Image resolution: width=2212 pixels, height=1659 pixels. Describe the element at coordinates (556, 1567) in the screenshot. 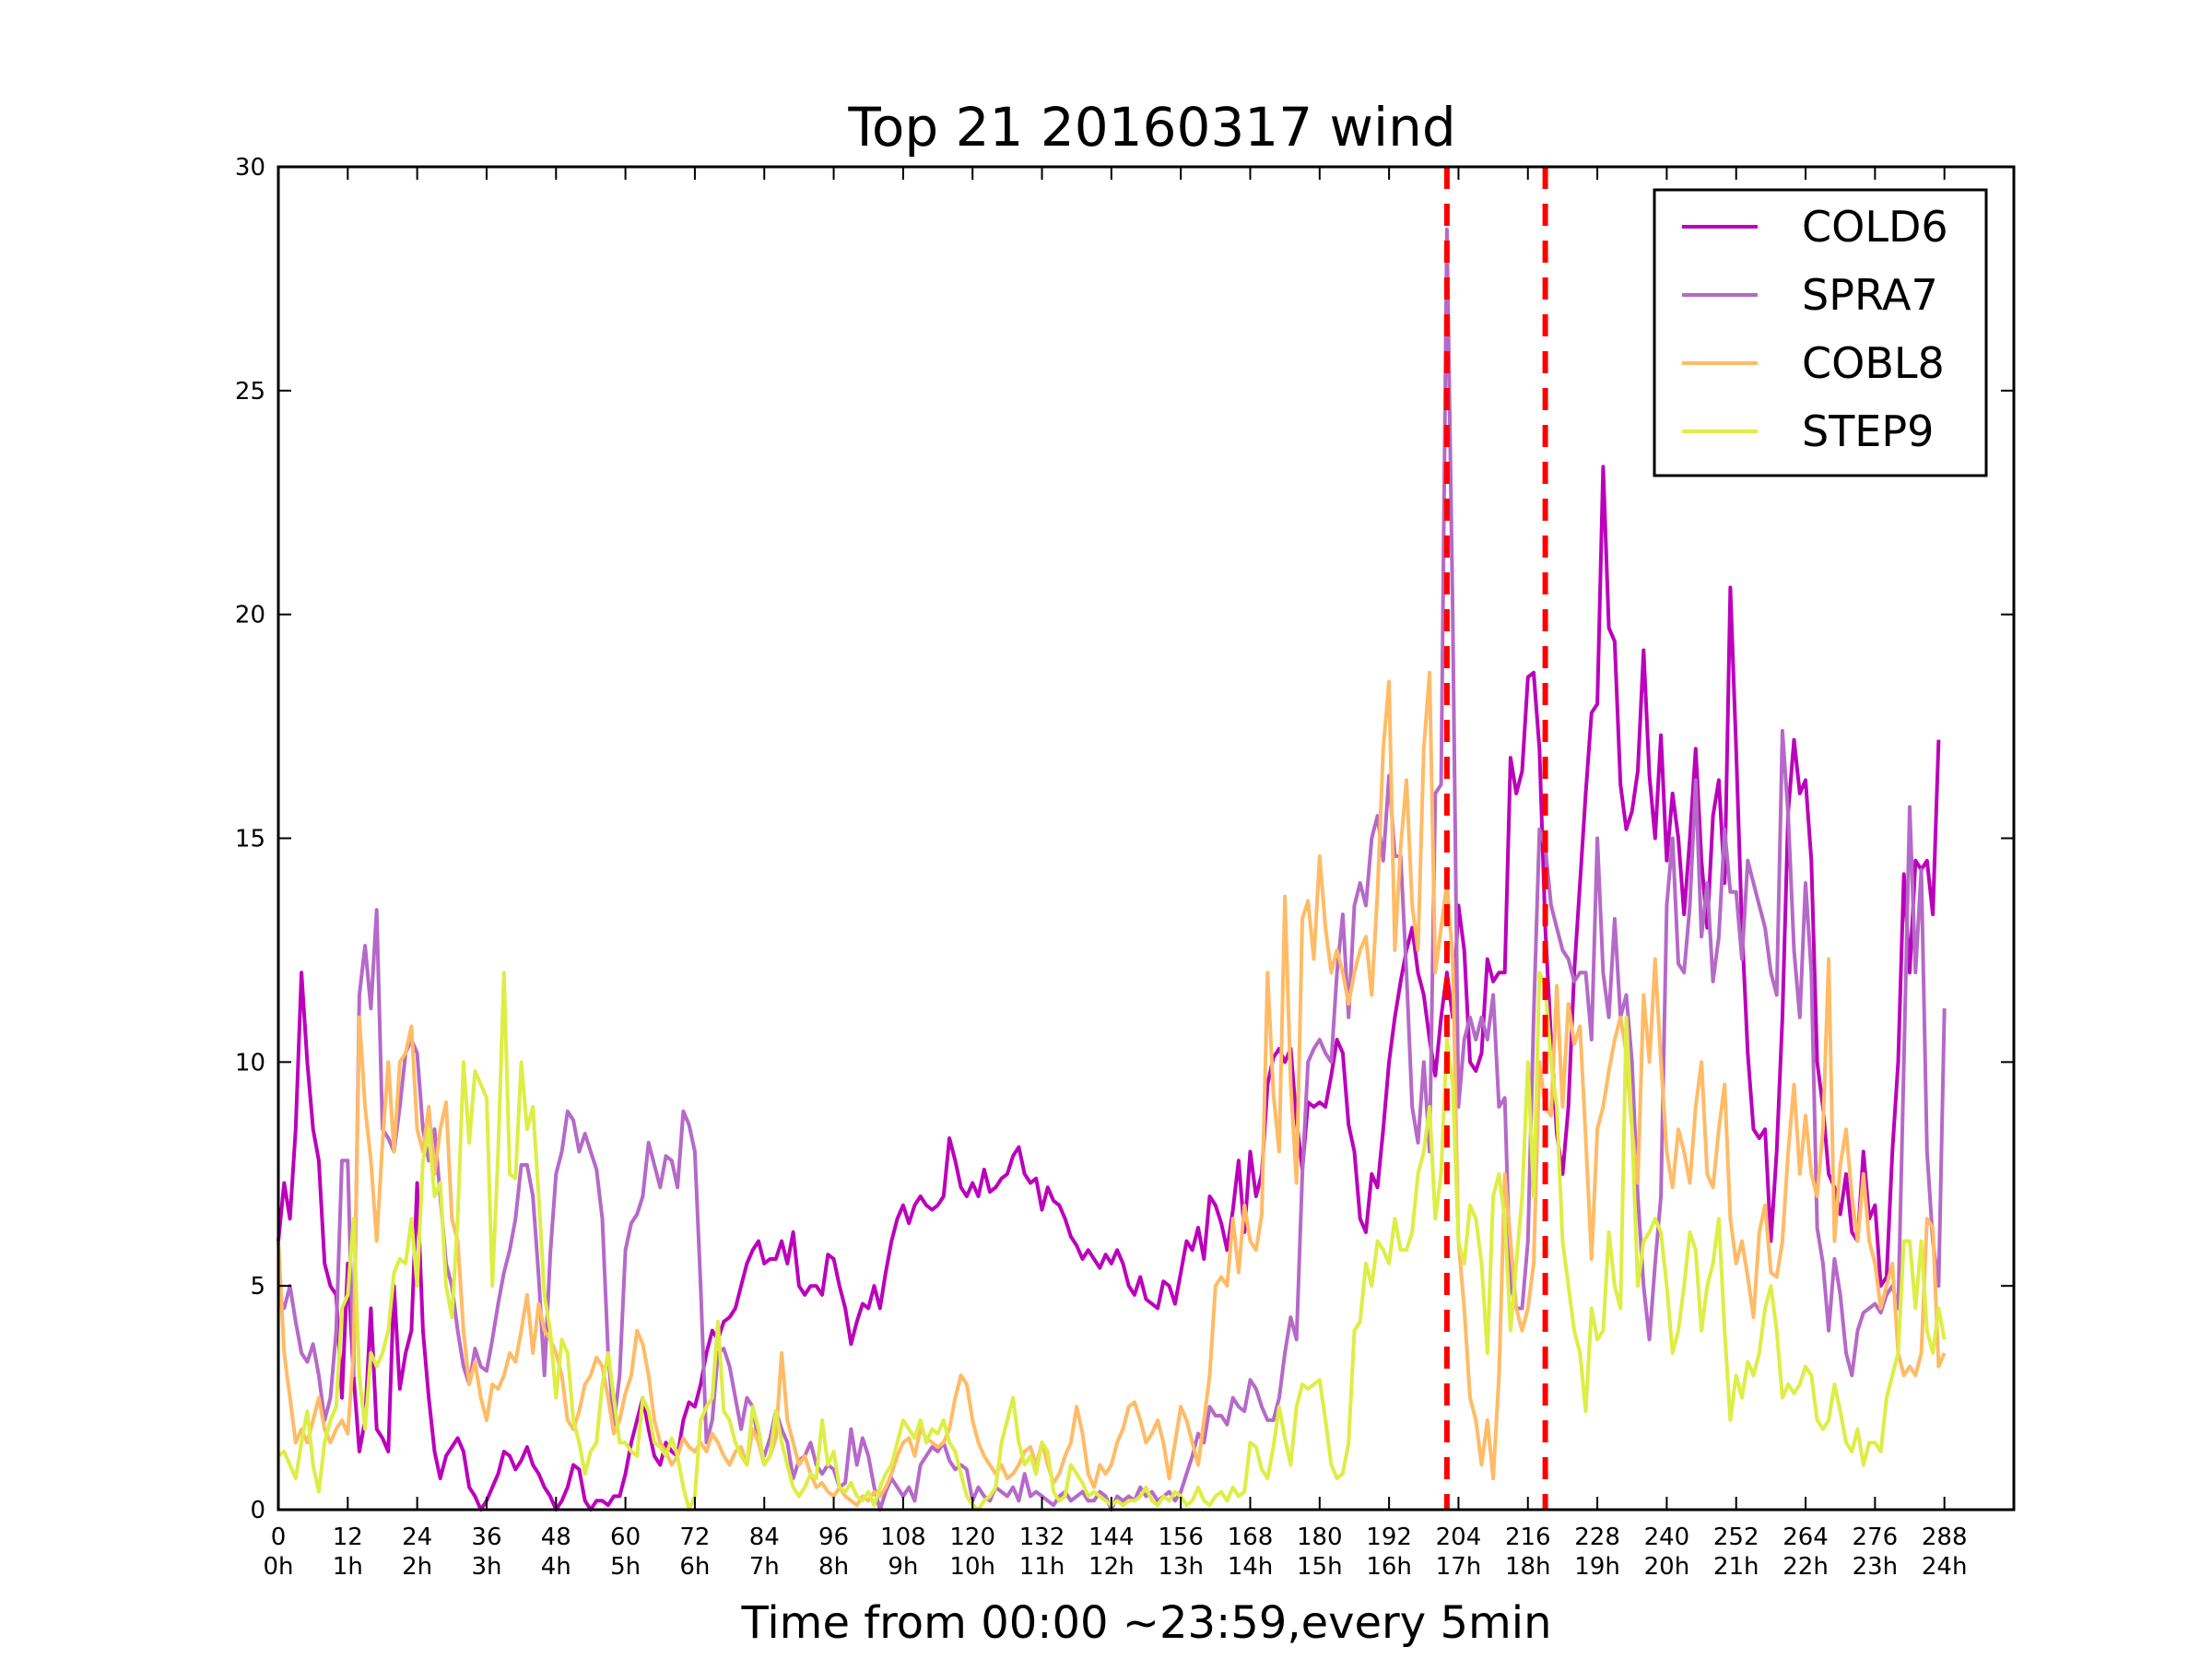

I see `x-tick-sublabel: 4h` at that location.